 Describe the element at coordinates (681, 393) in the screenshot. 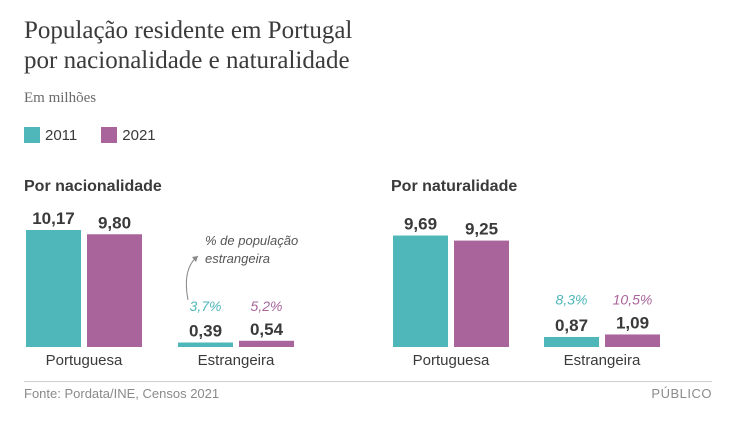

I see `publisher-brand: PÚBLICO` at that location.